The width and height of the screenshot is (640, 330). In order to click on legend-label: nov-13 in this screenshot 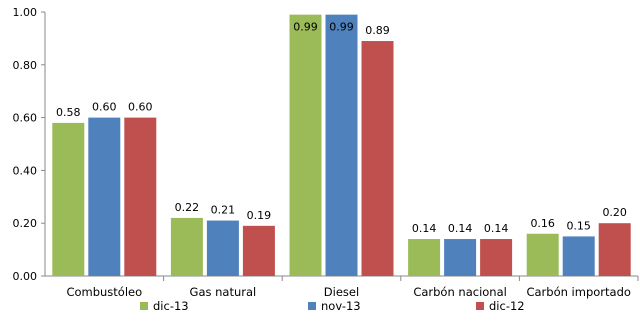, I will do `click(341, 306)`.